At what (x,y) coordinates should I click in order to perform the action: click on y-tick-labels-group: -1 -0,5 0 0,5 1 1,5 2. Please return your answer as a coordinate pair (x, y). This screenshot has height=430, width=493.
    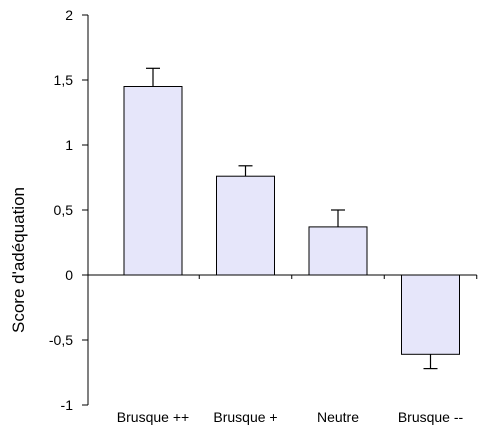
    Looking at the image, I should click on (61, 210).